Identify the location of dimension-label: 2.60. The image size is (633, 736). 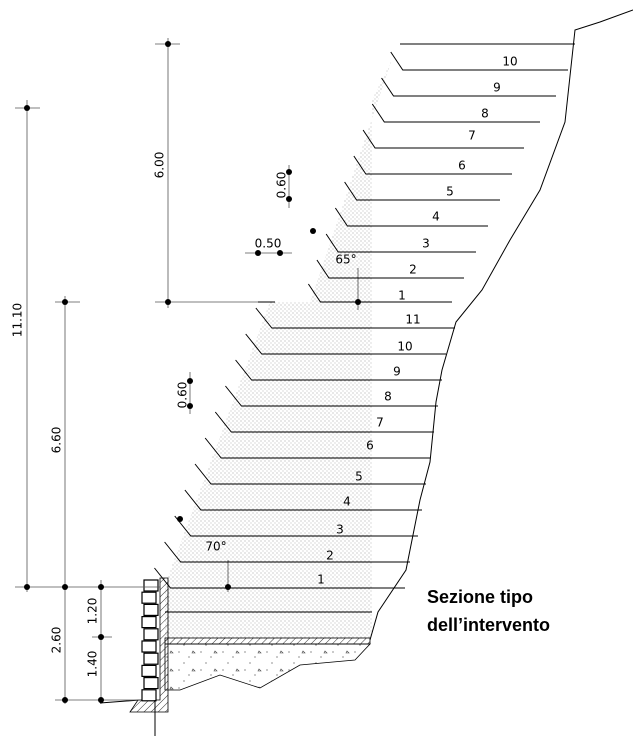
(57, 640).